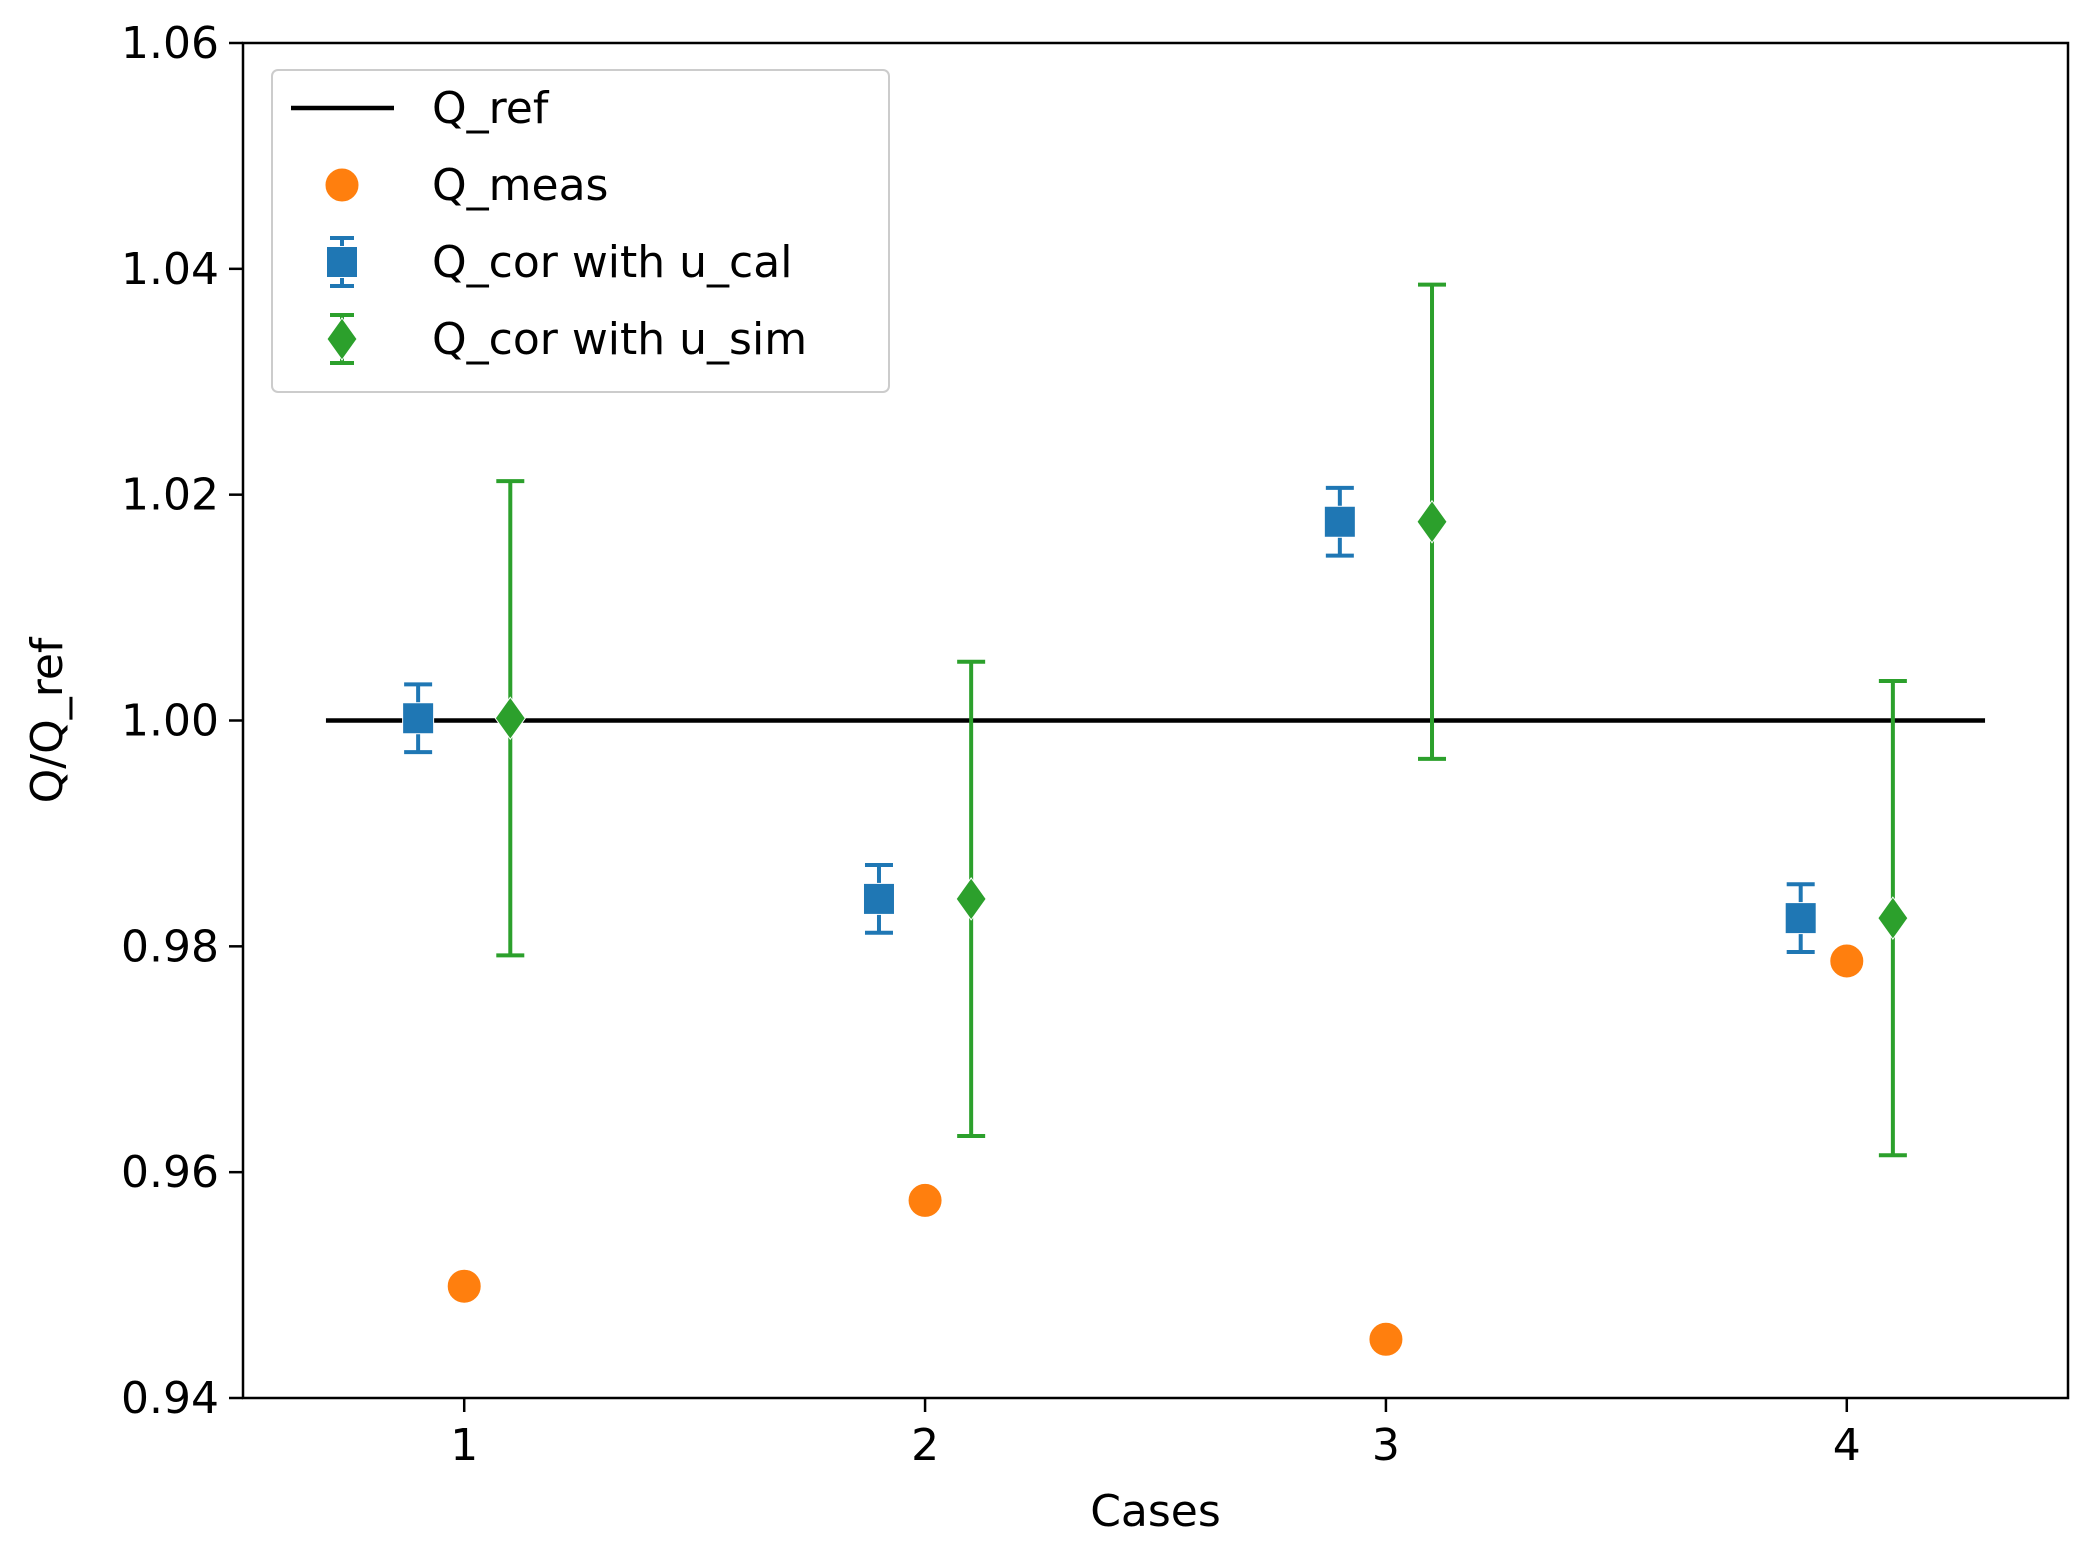  Describe the element at coordinates (612, 262) in the screenshot. I see `legend-label: Q_cor with u_cal` at that location.